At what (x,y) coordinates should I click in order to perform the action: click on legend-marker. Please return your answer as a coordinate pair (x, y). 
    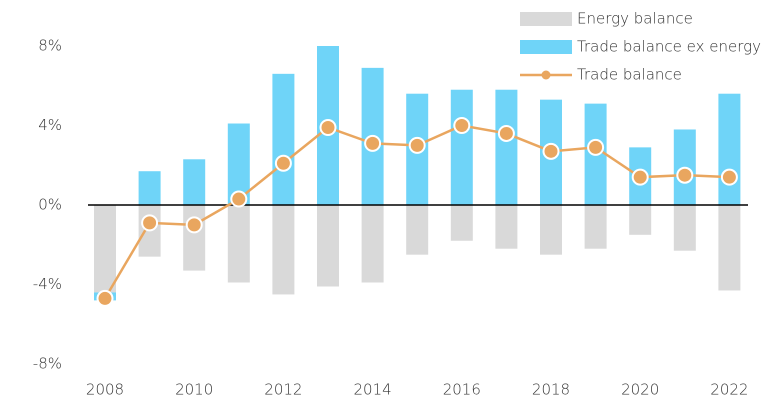
    Looking at the image, I should click on (546, 75).